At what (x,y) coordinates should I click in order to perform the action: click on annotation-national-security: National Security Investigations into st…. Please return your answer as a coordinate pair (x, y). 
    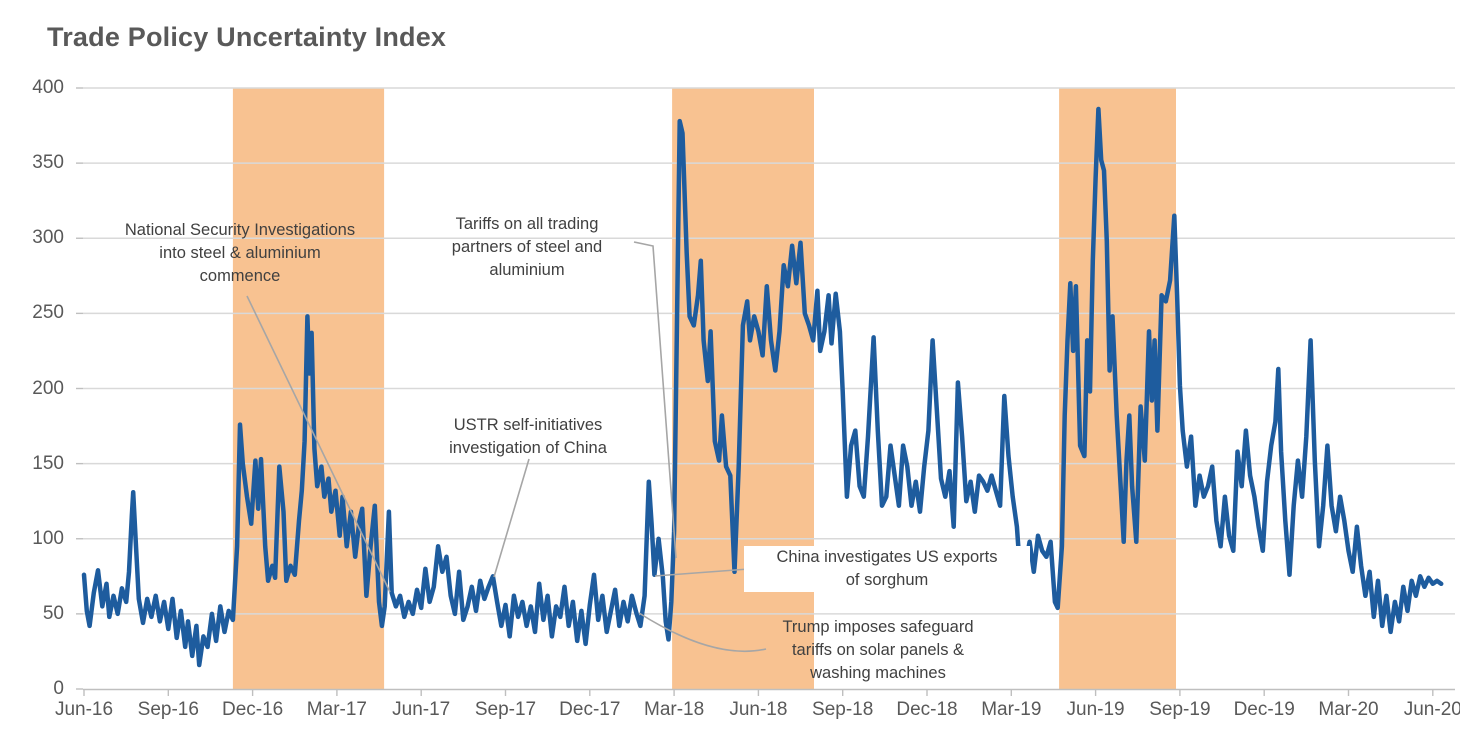
    Looking at the image, I should click on (240, 253).